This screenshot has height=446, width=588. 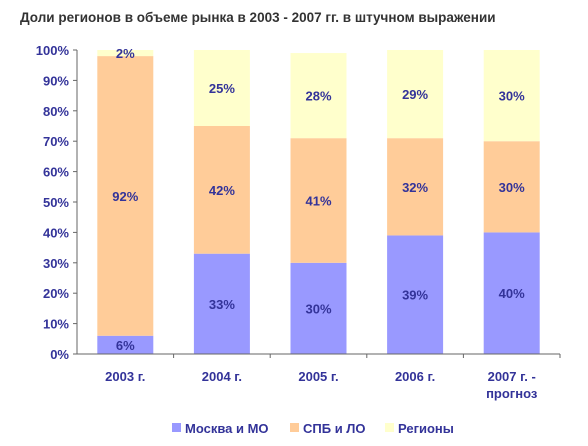 What do you see at coordinates (512, 393) in the screenshot?
I see `x-tick-label: прогноз` at bounding box center [512, 393].